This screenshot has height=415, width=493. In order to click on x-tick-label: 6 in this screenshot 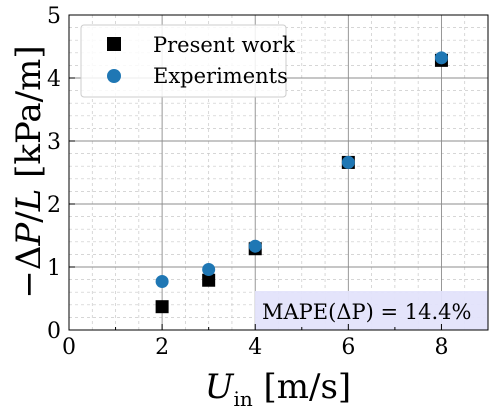, I will do `click(348, 347)`.